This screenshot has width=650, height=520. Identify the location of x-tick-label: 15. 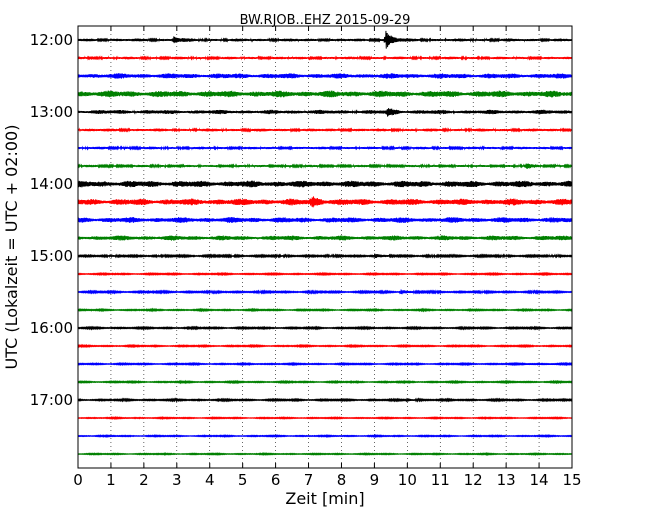
(571, 480).